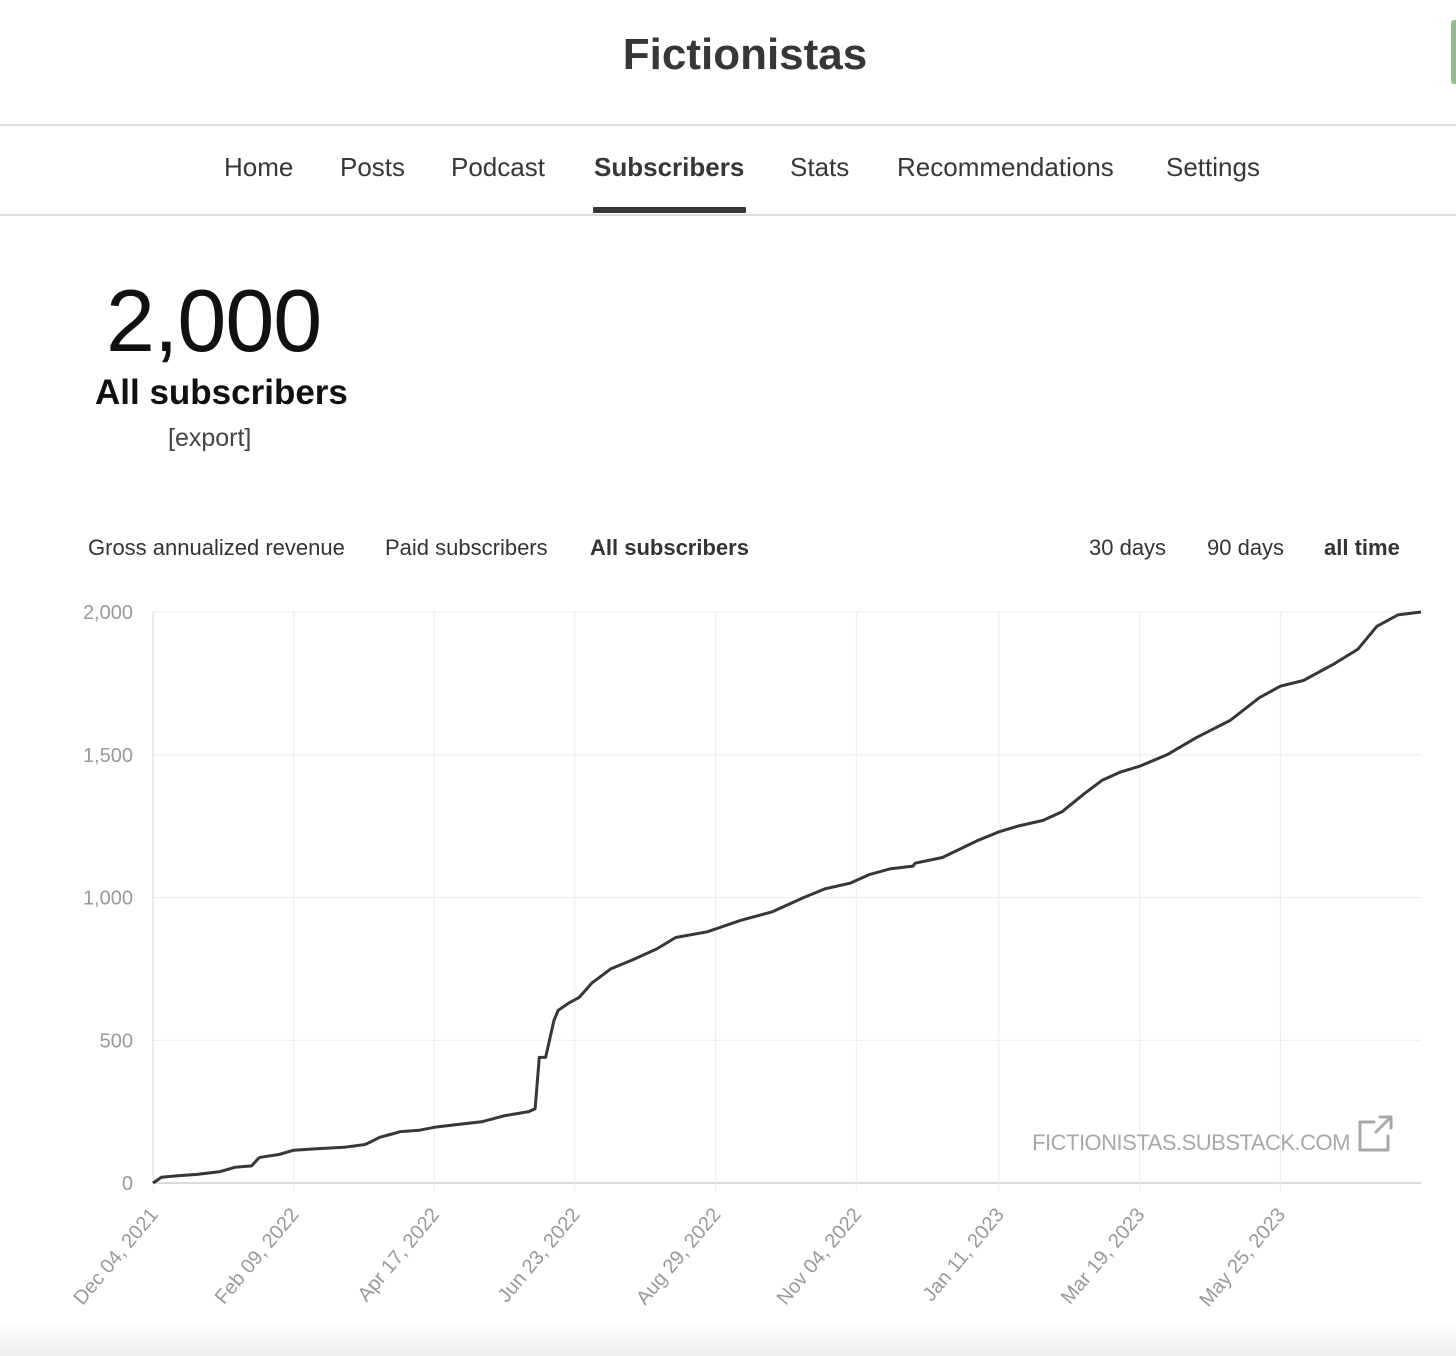  Describe the element at coordinates (728, 1338) in the screenshot. I see `window-bottom-edge` at that location.